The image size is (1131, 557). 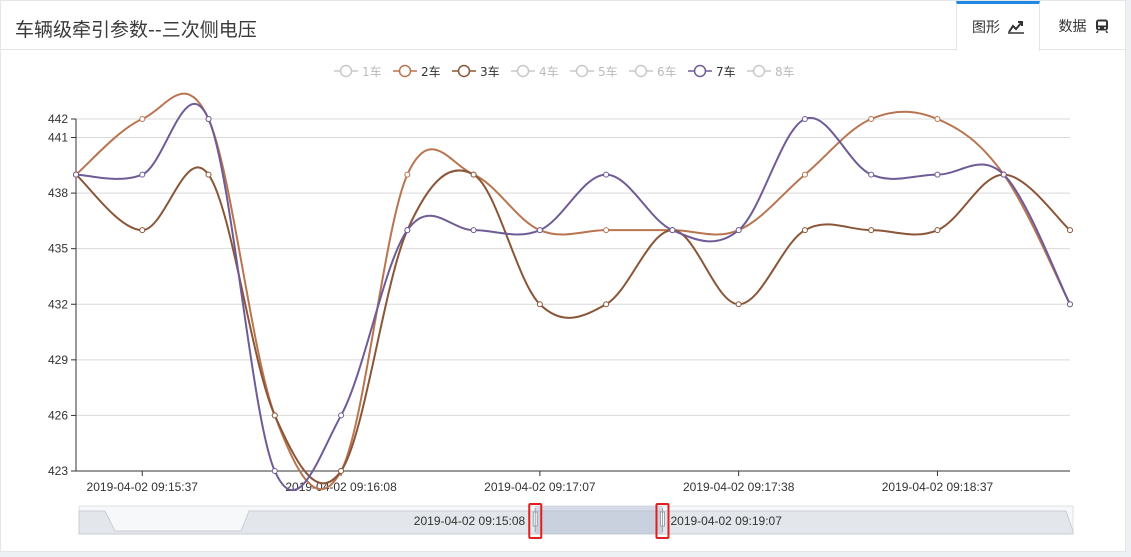 I want to click on y-tick-label: 426, so click(x=58, y=415).